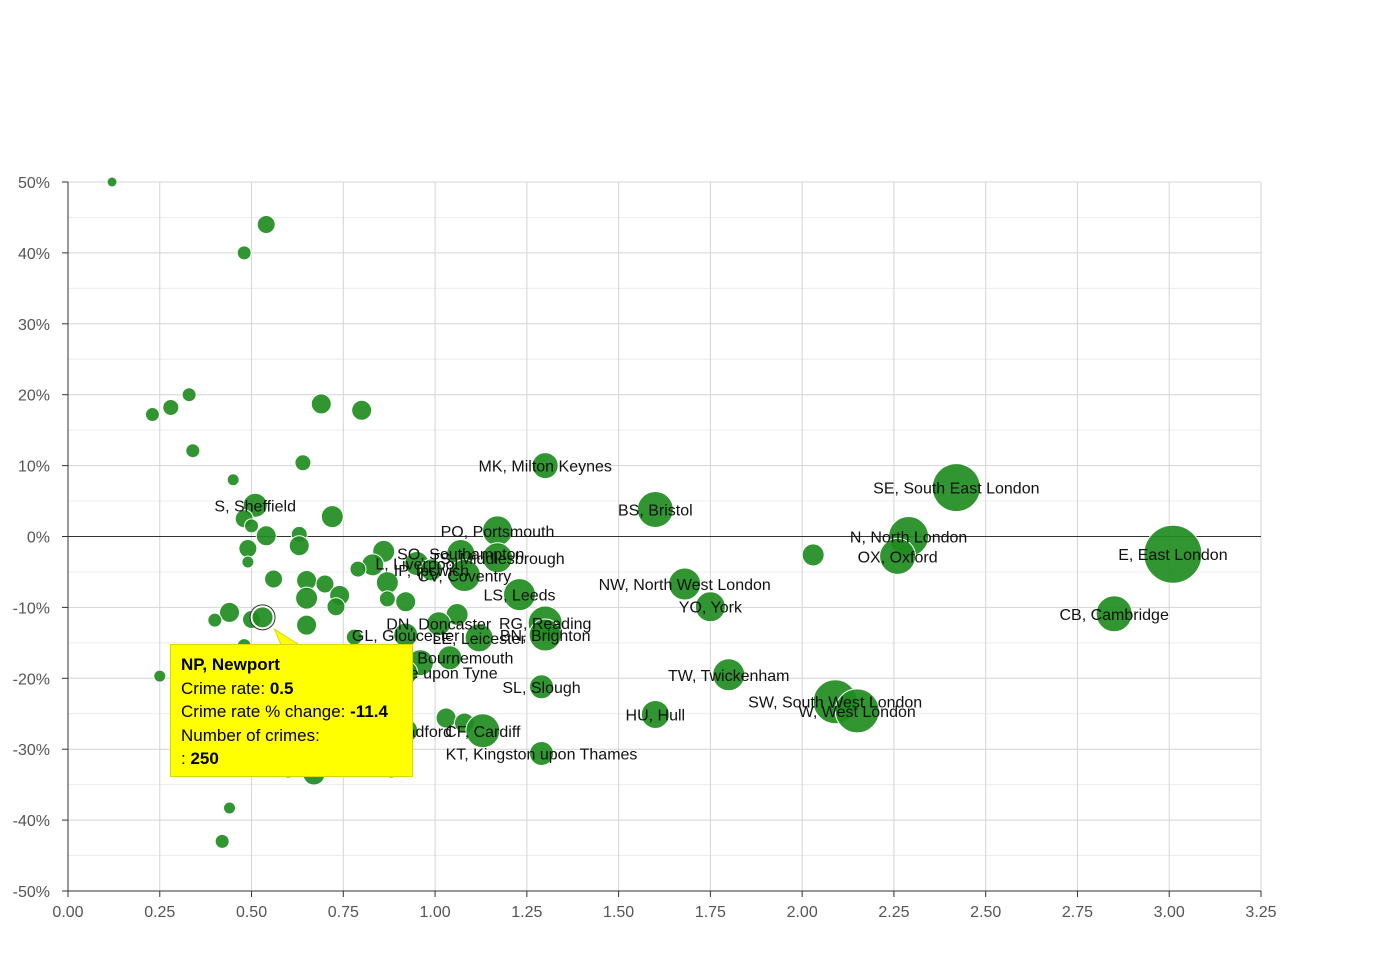  I want to click on tooltip-count-label: Number of crimes:, so click(250, 735).